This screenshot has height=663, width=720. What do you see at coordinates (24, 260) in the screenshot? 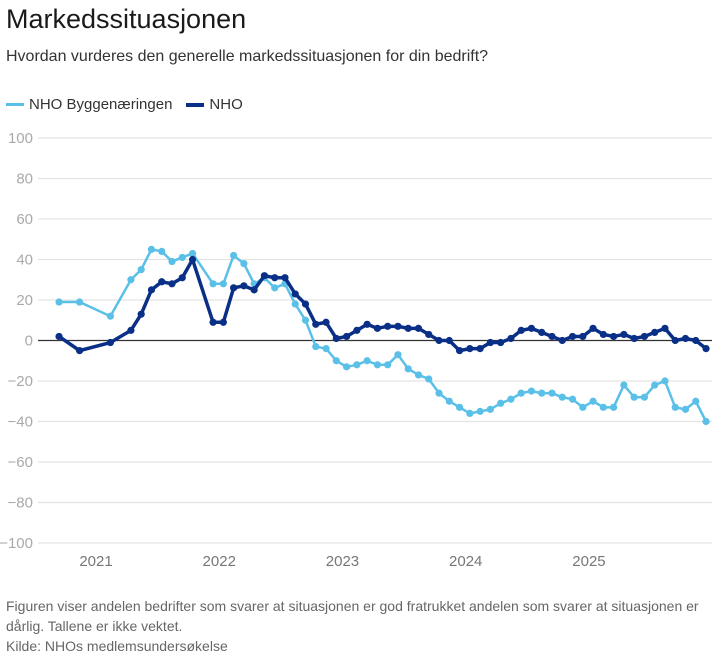
I see `y-tick-label: 40` at bounding box center [24, 260].